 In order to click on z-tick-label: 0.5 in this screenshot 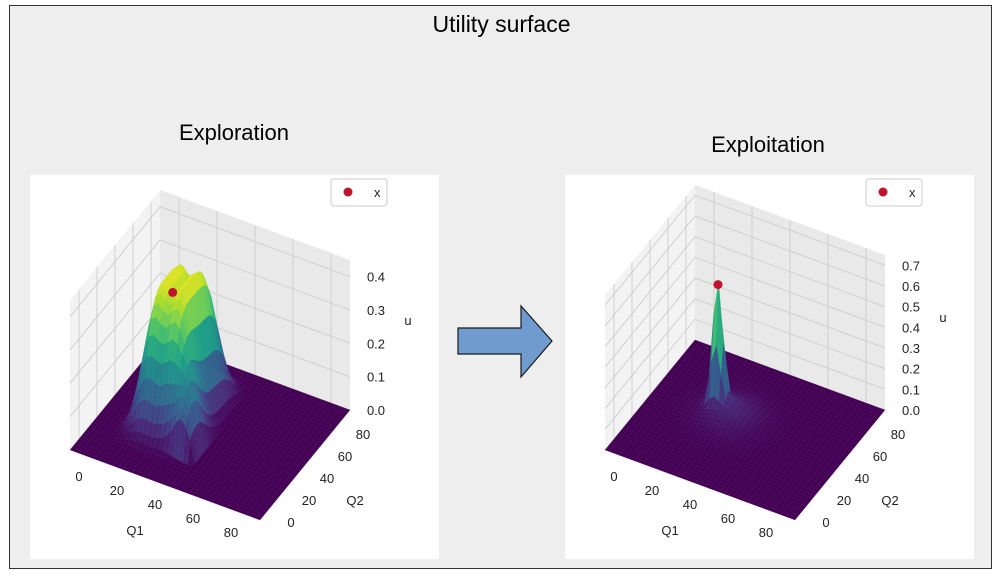, I will do `click(911, 307)`.